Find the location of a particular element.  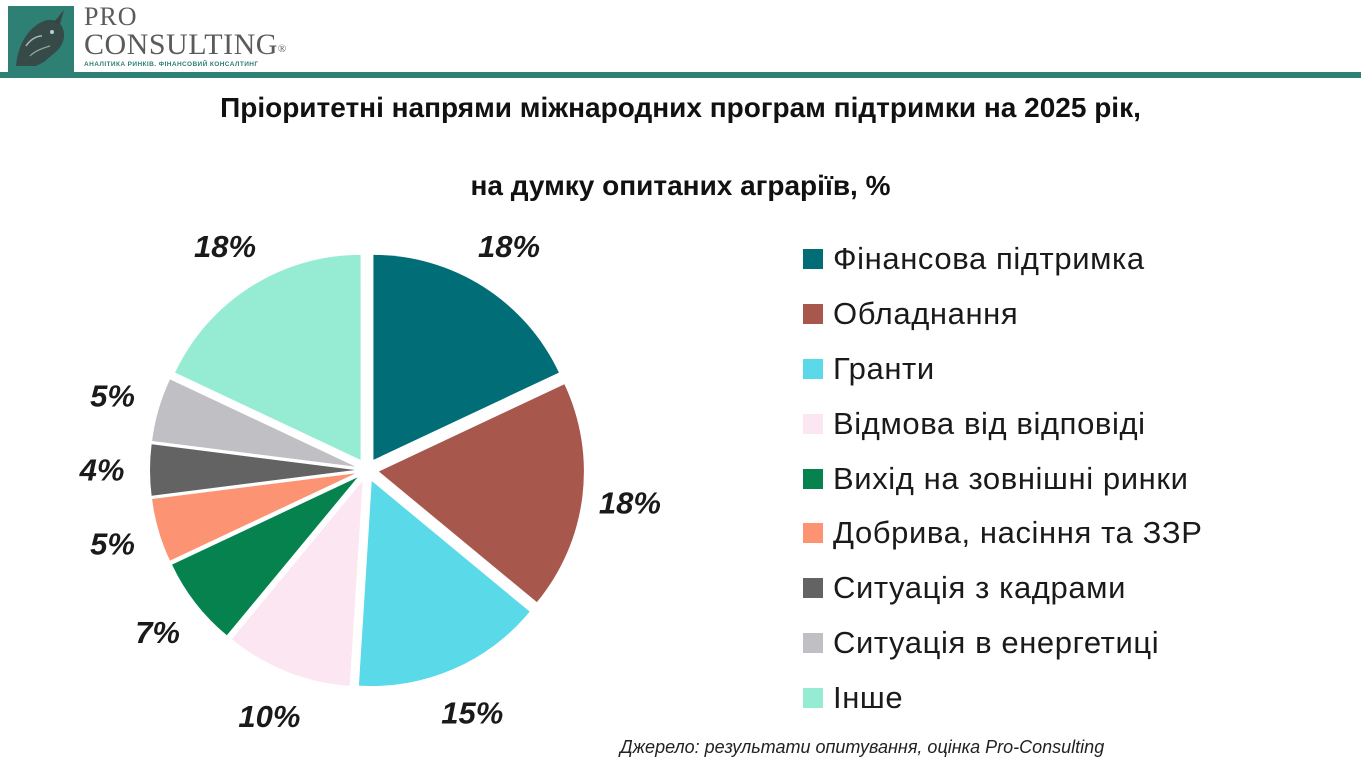

legend-label: Інше is located at coordinates (868, 697).